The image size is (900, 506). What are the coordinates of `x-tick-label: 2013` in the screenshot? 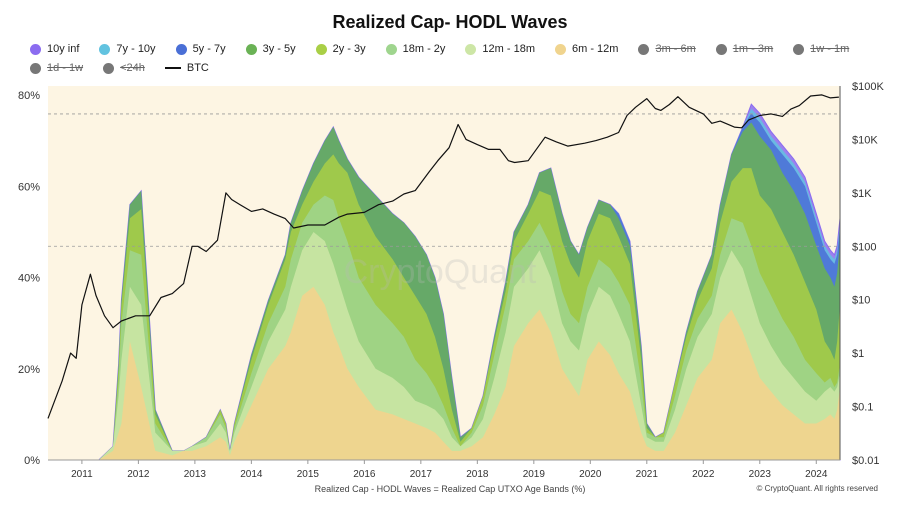 It's located at (195, 474).